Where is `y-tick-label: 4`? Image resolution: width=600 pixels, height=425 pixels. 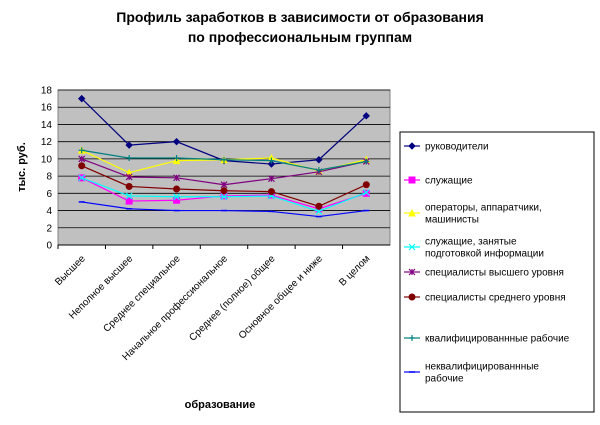
y-tick-label: 4 is located at coordinates (49, 211).